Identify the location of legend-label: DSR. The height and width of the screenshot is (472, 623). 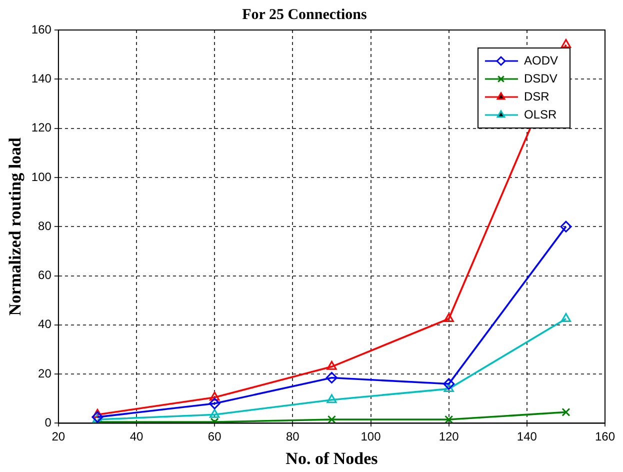
(537, 96).